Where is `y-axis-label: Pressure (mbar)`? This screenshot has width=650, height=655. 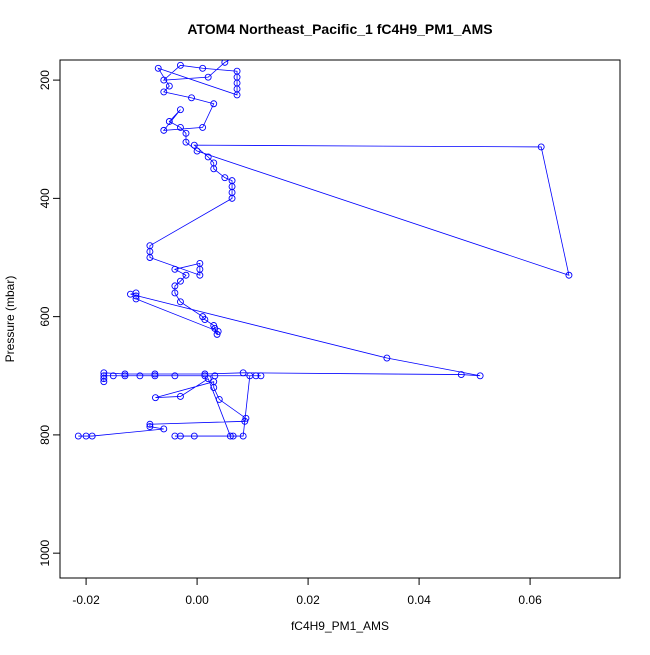
y-axis-label: Pressure (mbar) is located at coordinates (10, 319).